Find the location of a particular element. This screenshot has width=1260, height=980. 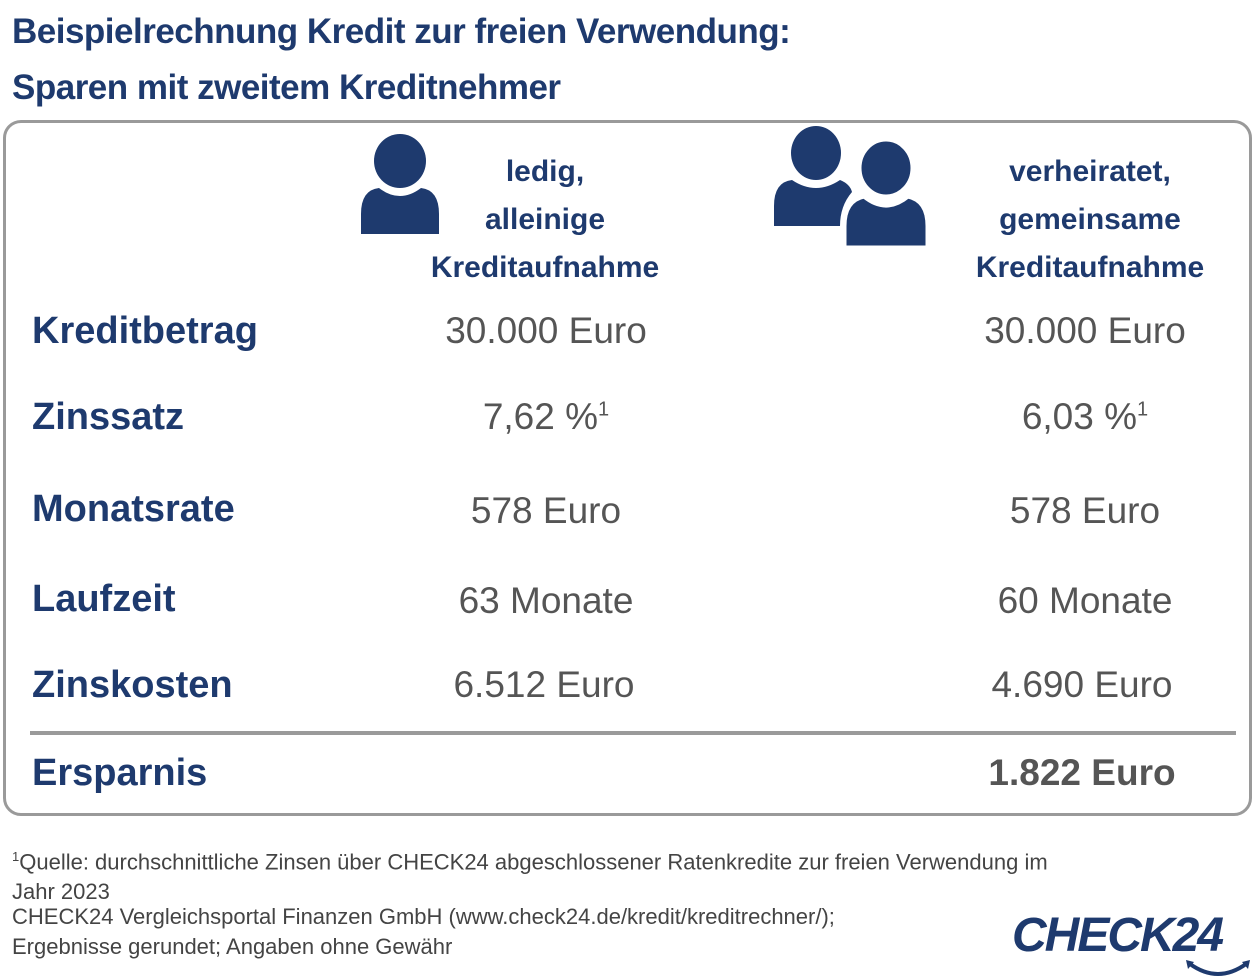

cell-married-monatsrate: 578 Euro is located at coordinates (1085, 510).